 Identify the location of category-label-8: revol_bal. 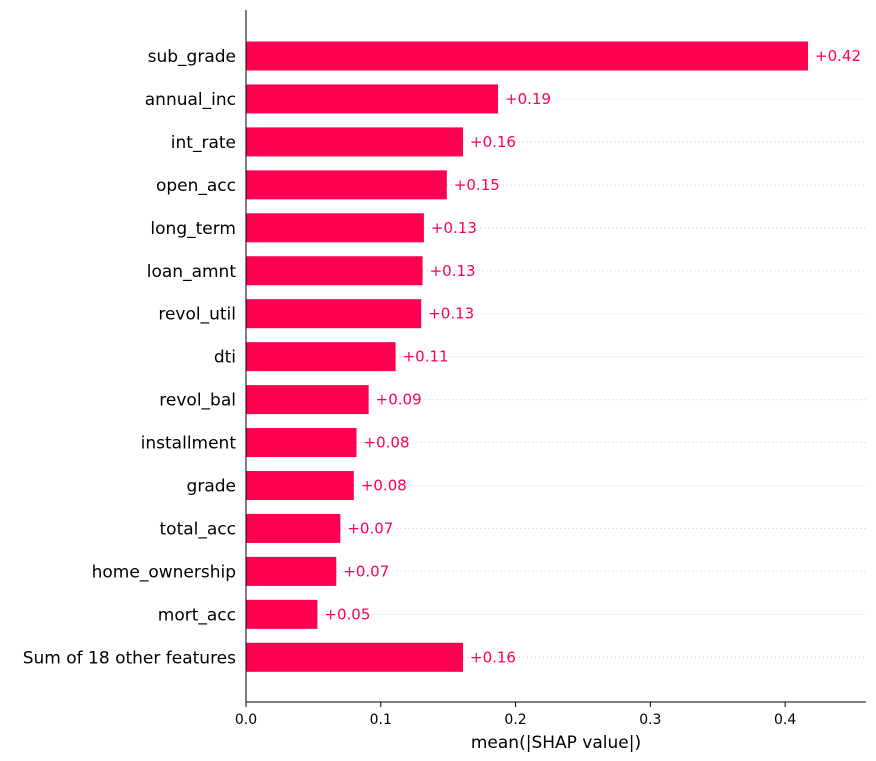
(197, 401).